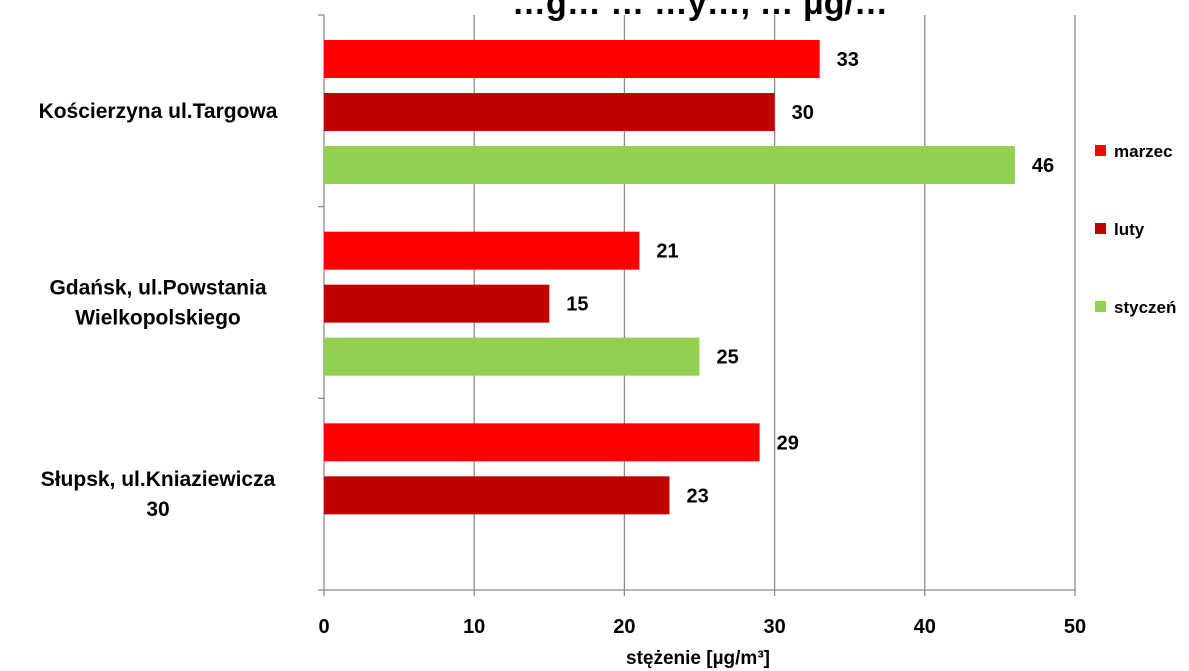 The width and height of the screenshot is (1189, 671). I want to click on category-label: Słupsk, ul.Kniaziewicza, so click(158, 479).